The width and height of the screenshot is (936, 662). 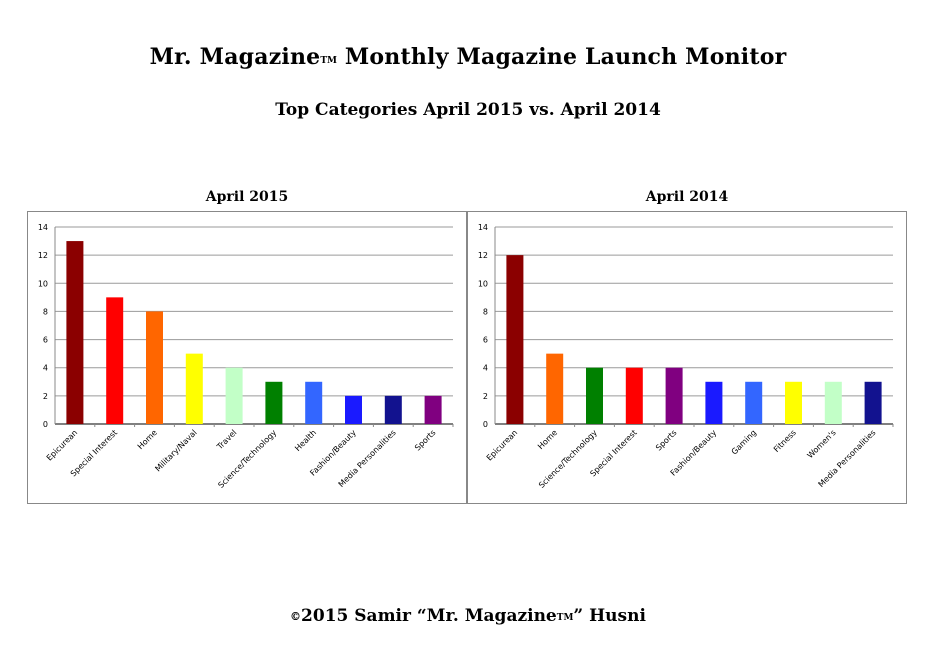 I want to click on x-tick-label-women-s: Women's, so click(x=822, y=444).